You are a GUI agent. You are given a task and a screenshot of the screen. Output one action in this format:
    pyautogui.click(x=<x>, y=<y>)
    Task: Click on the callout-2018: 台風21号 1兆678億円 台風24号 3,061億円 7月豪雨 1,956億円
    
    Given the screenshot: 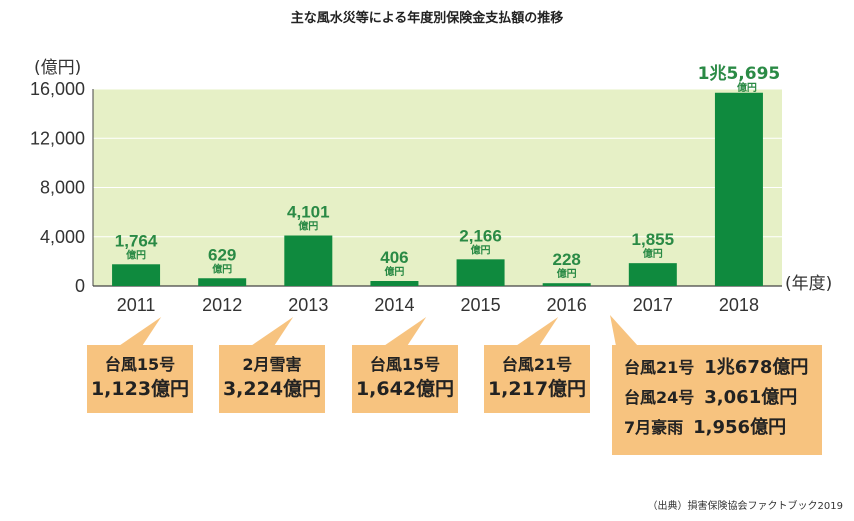 What is the action you would take?
    pyautogui.click(x=717, y=400)
    